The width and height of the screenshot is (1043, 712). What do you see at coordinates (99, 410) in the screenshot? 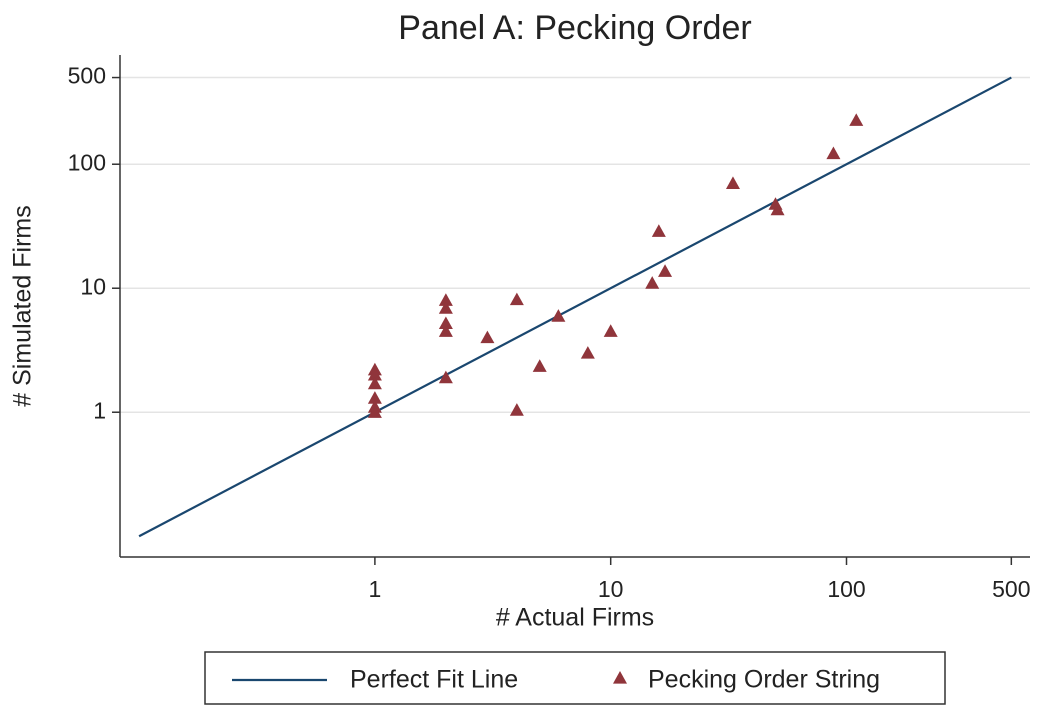
I see `y-tick-label: 1` at bounding box center [99, 410].